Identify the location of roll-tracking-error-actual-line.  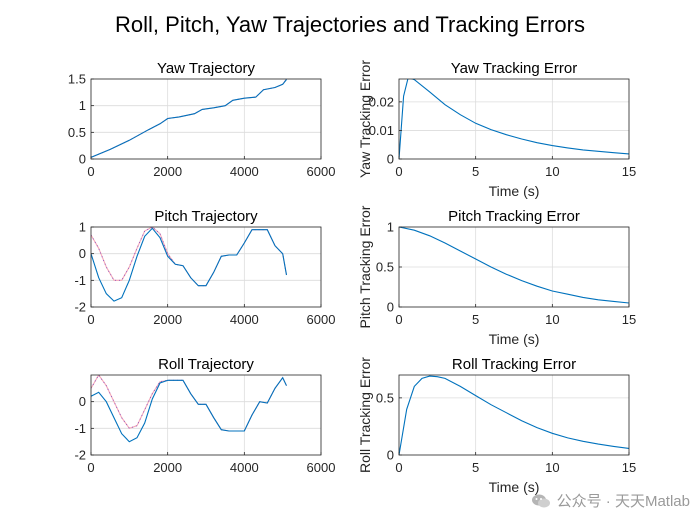
(514, 415).